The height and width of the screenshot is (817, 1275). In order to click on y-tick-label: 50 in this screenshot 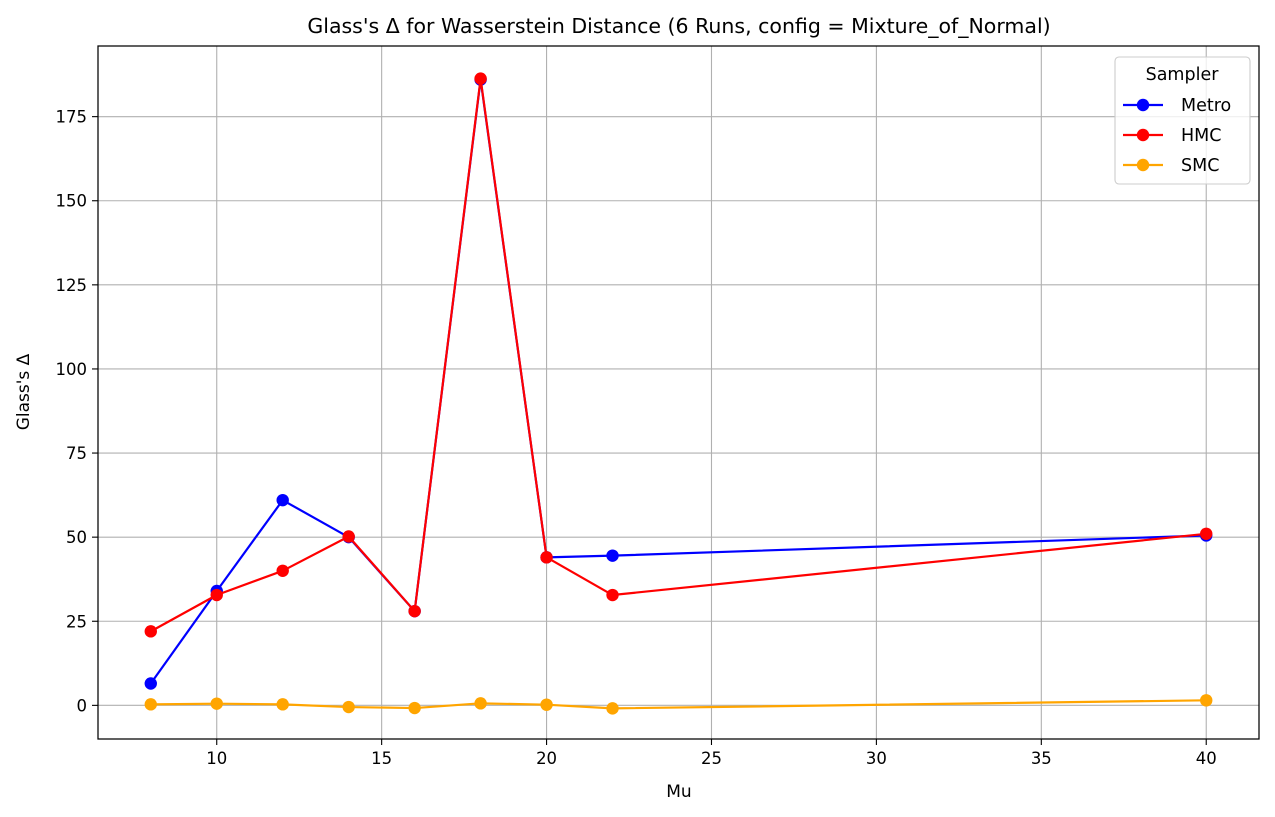, I will do `click(76, 537)`.